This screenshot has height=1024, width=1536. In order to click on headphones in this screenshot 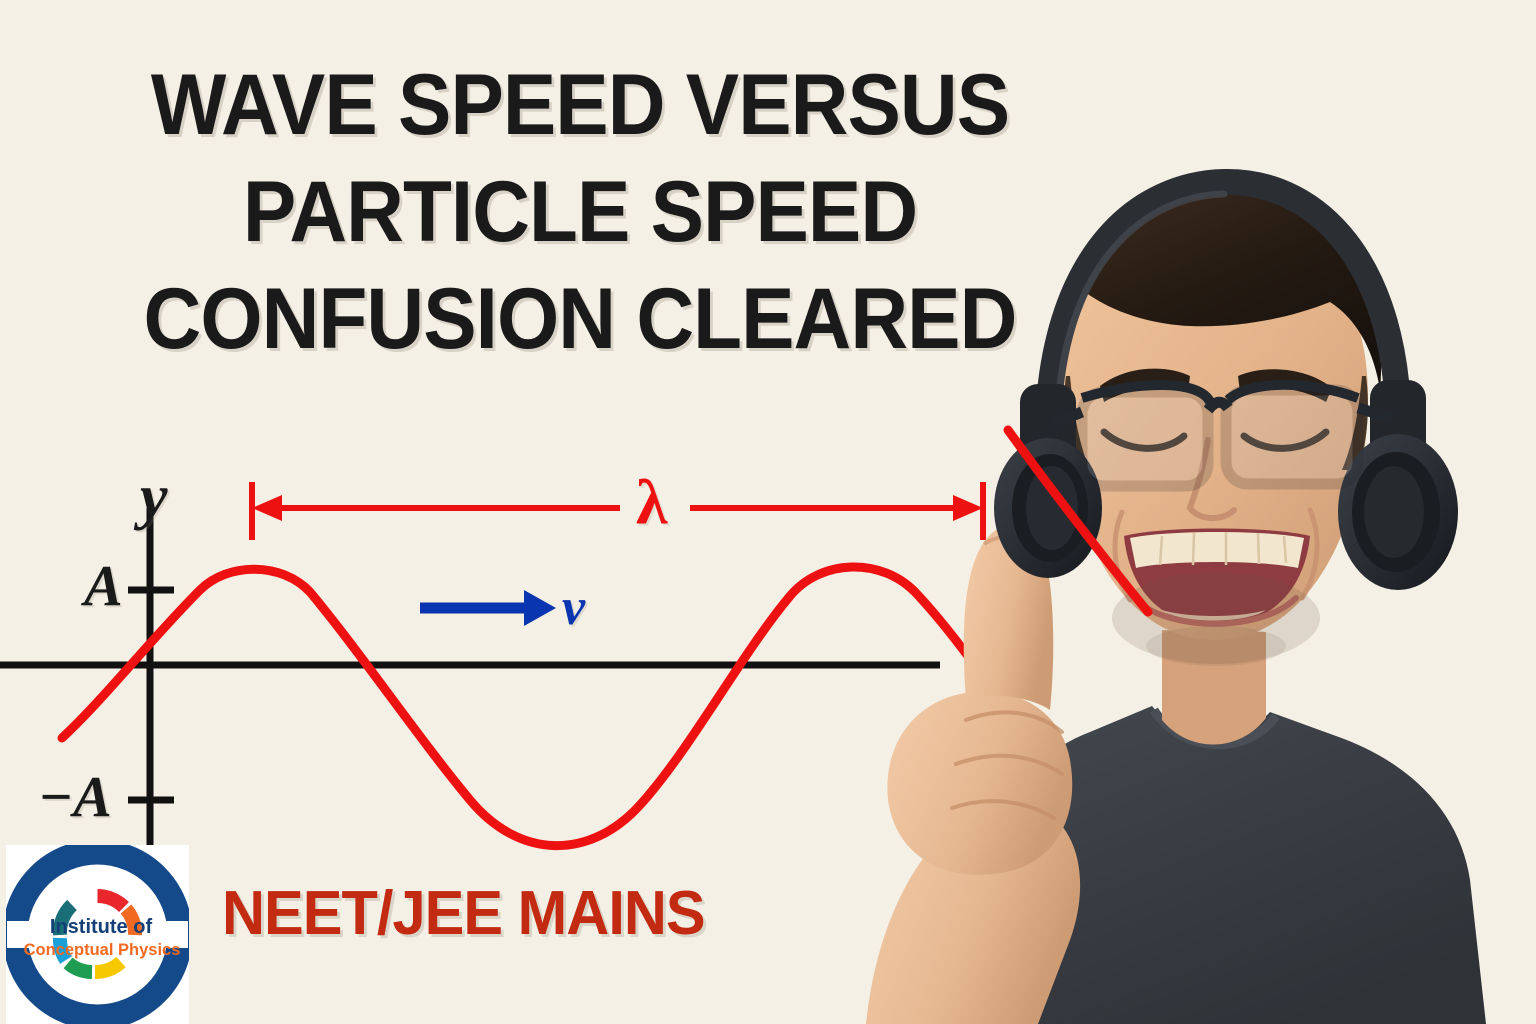, I will do `click(1226, 379)`.